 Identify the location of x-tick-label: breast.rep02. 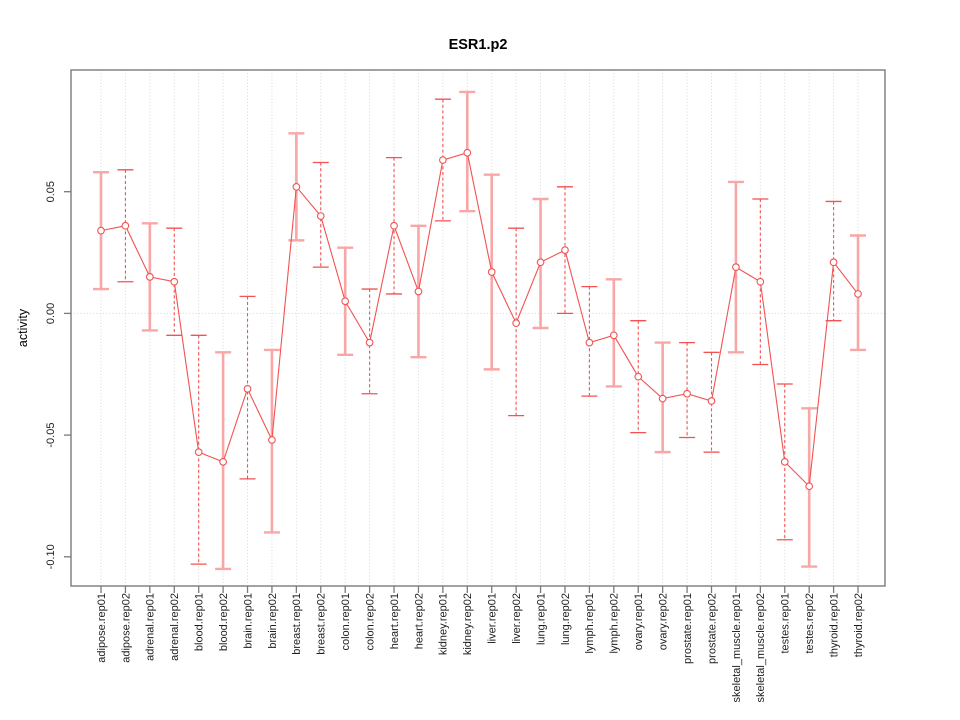
(322, 624).